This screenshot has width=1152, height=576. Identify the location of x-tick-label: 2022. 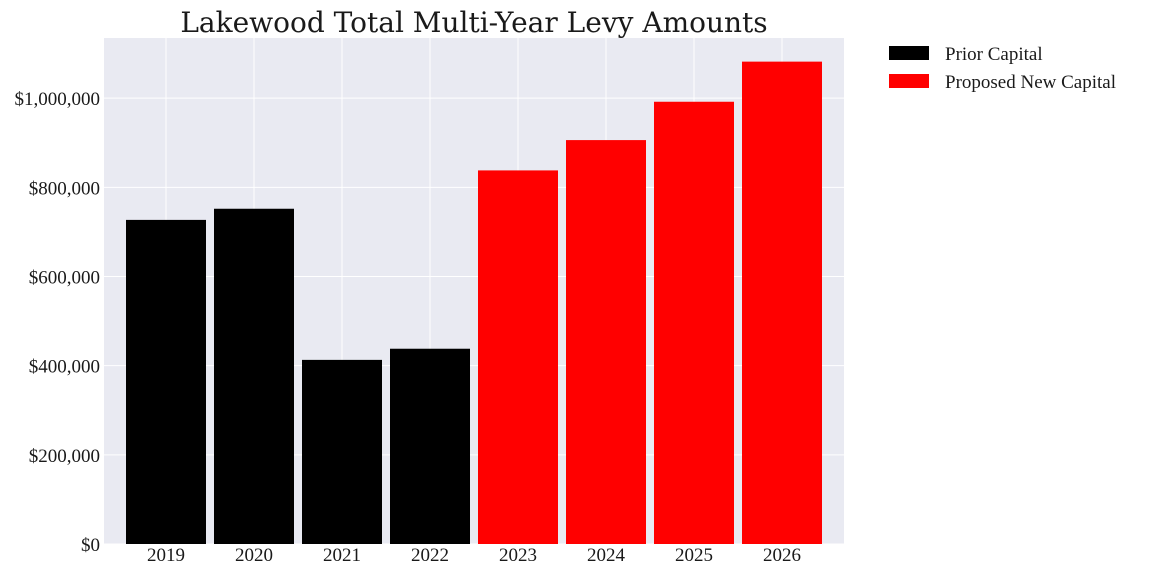
(430, 555).